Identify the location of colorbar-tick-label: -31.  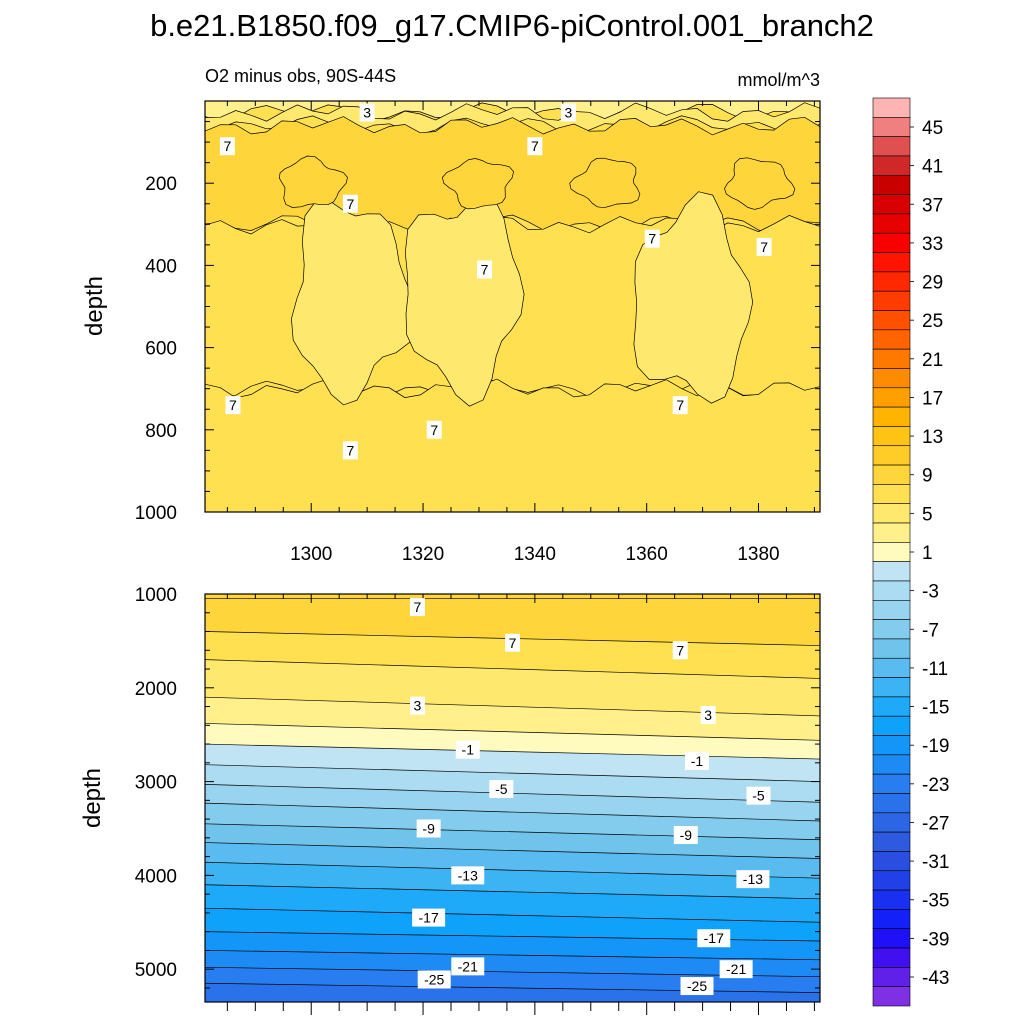
(935, 862).